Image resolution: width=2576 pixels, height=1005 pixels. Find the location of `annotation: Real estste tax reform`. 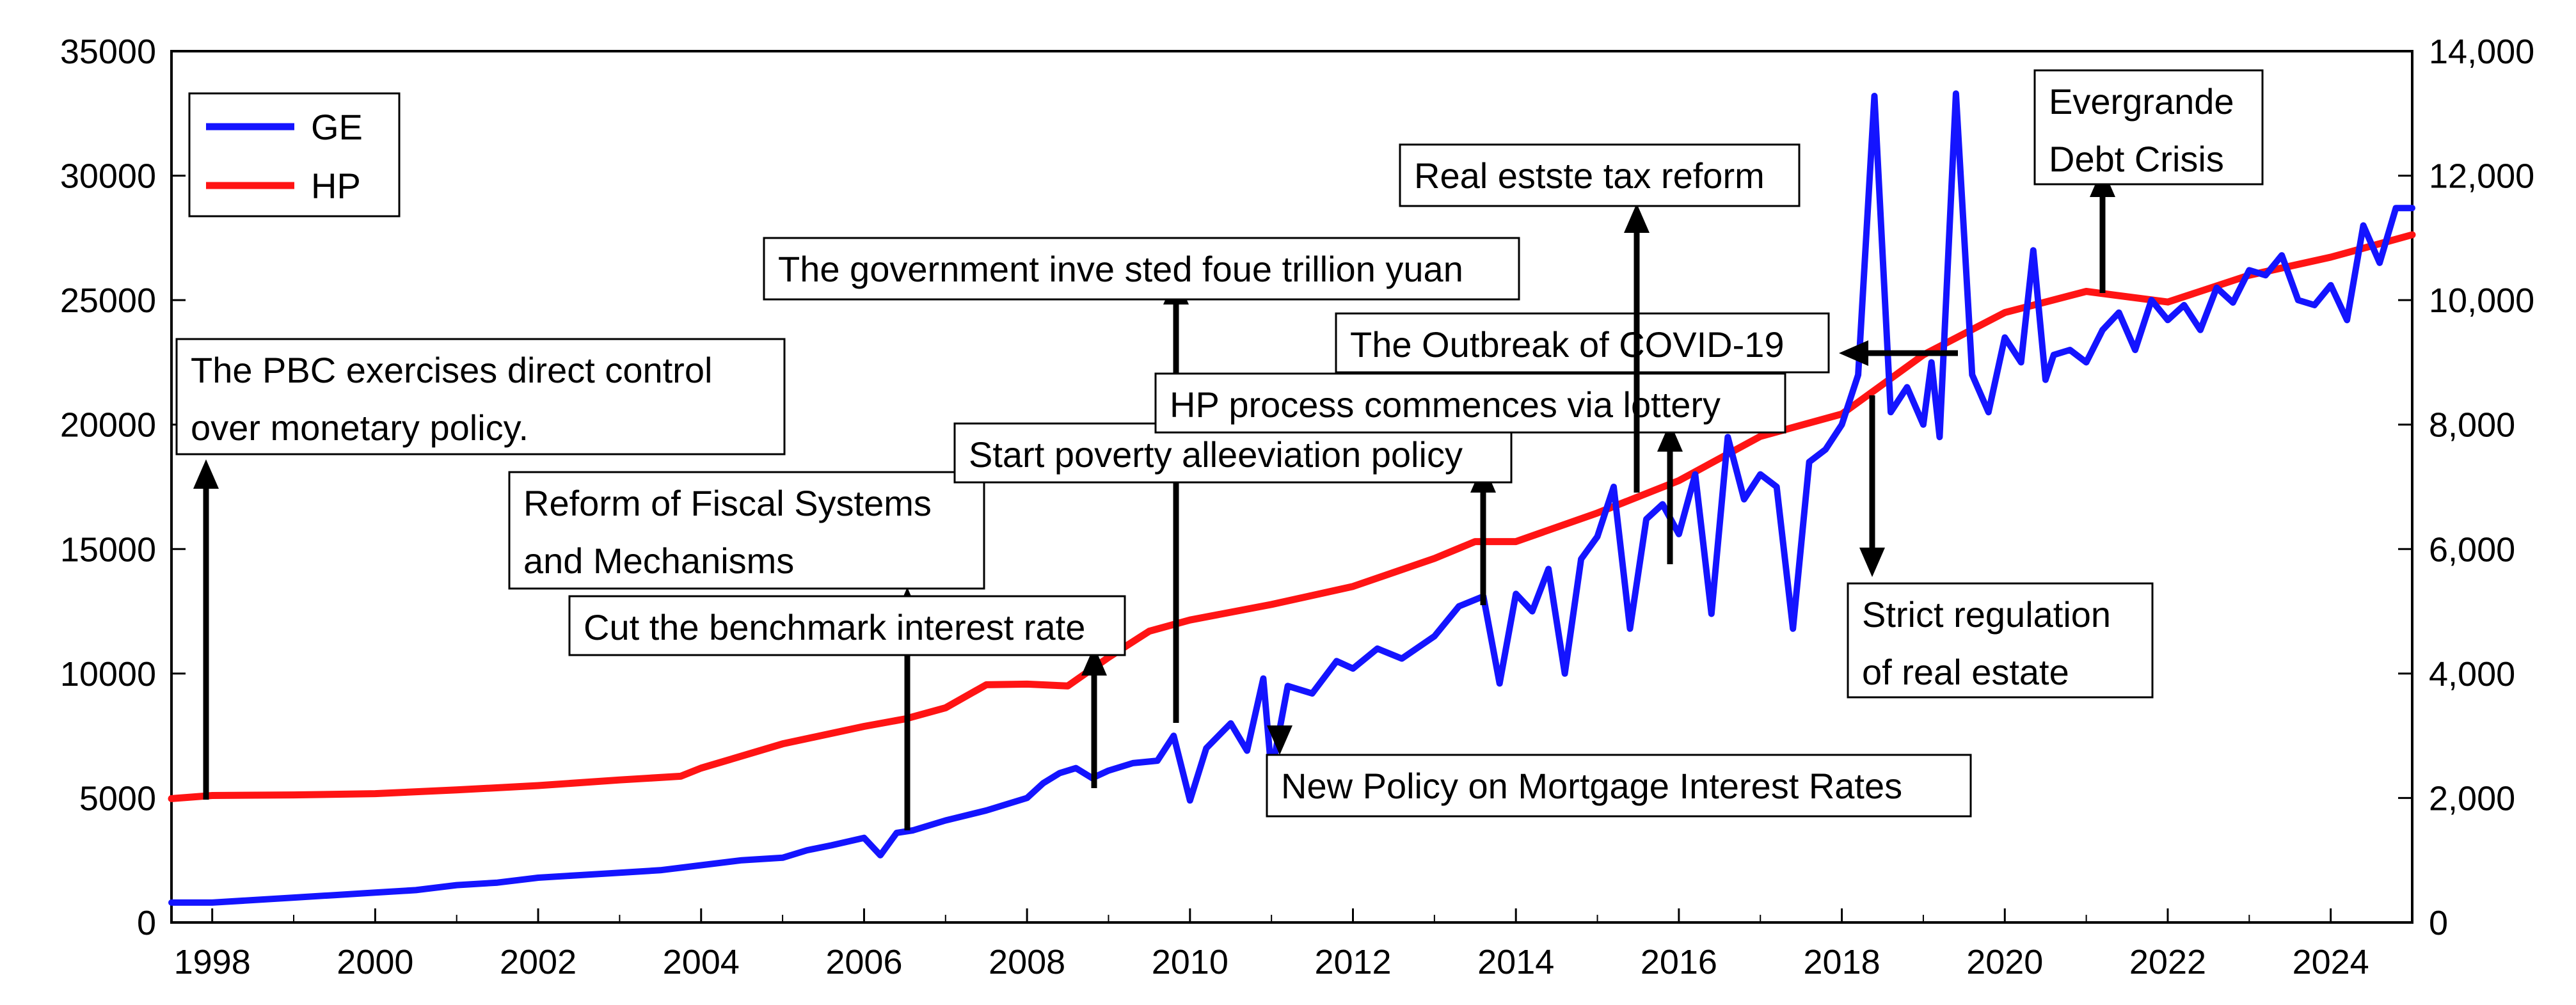

annotation: Real estste tax reform is located at coordinates (1600, 318).